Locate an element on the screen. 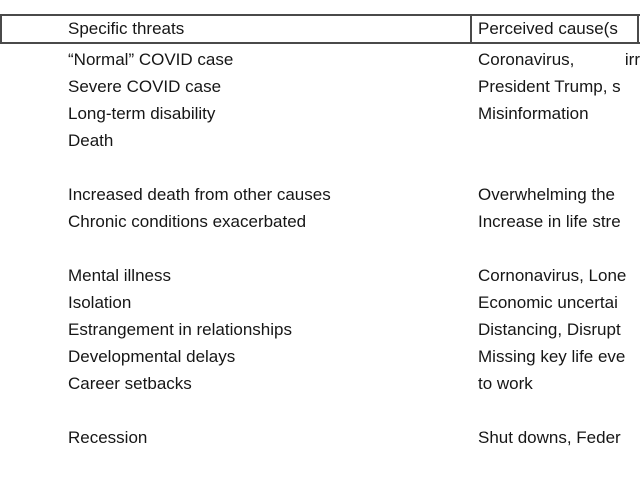  threat-cell: Severe COVID case is located at coordinates (145, 86).